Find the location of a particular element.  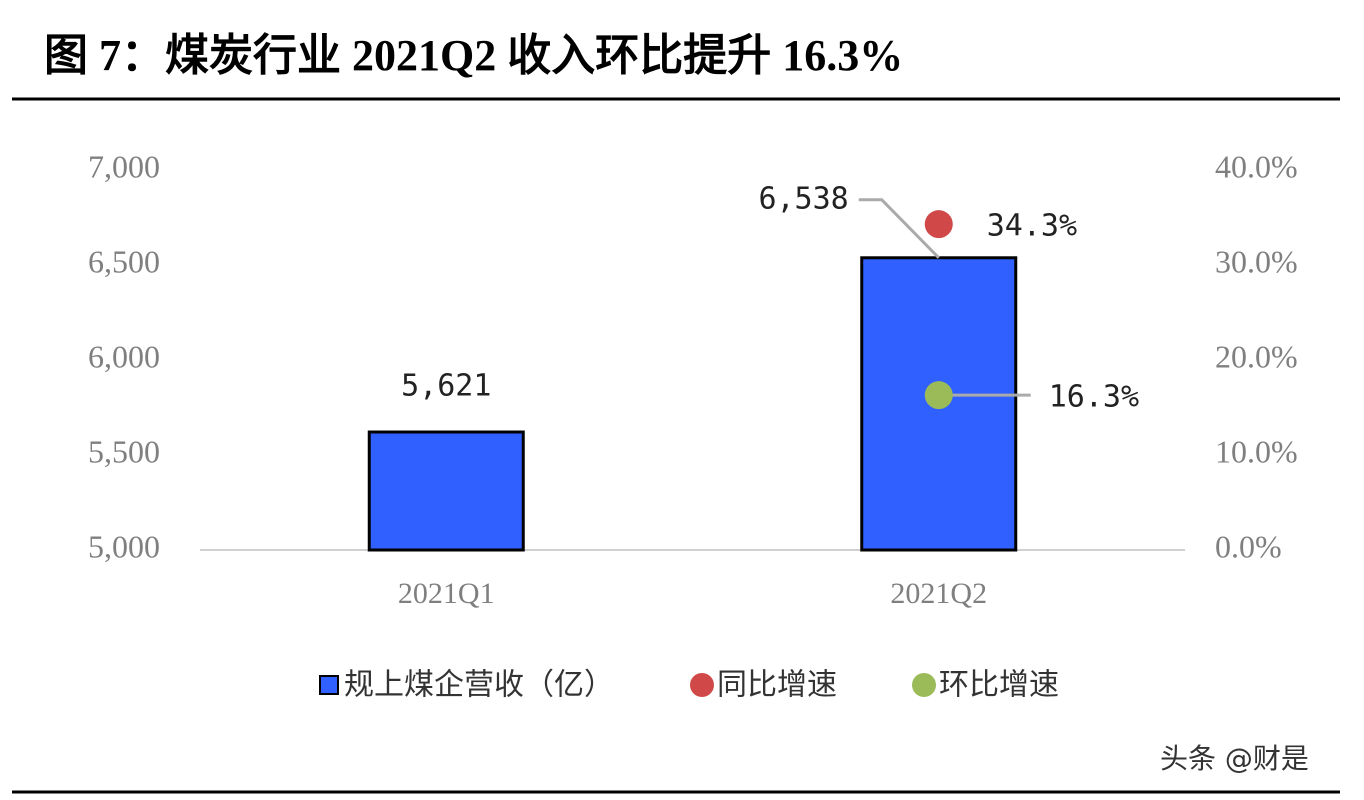

leader-line is located at coordinates (899, 228).